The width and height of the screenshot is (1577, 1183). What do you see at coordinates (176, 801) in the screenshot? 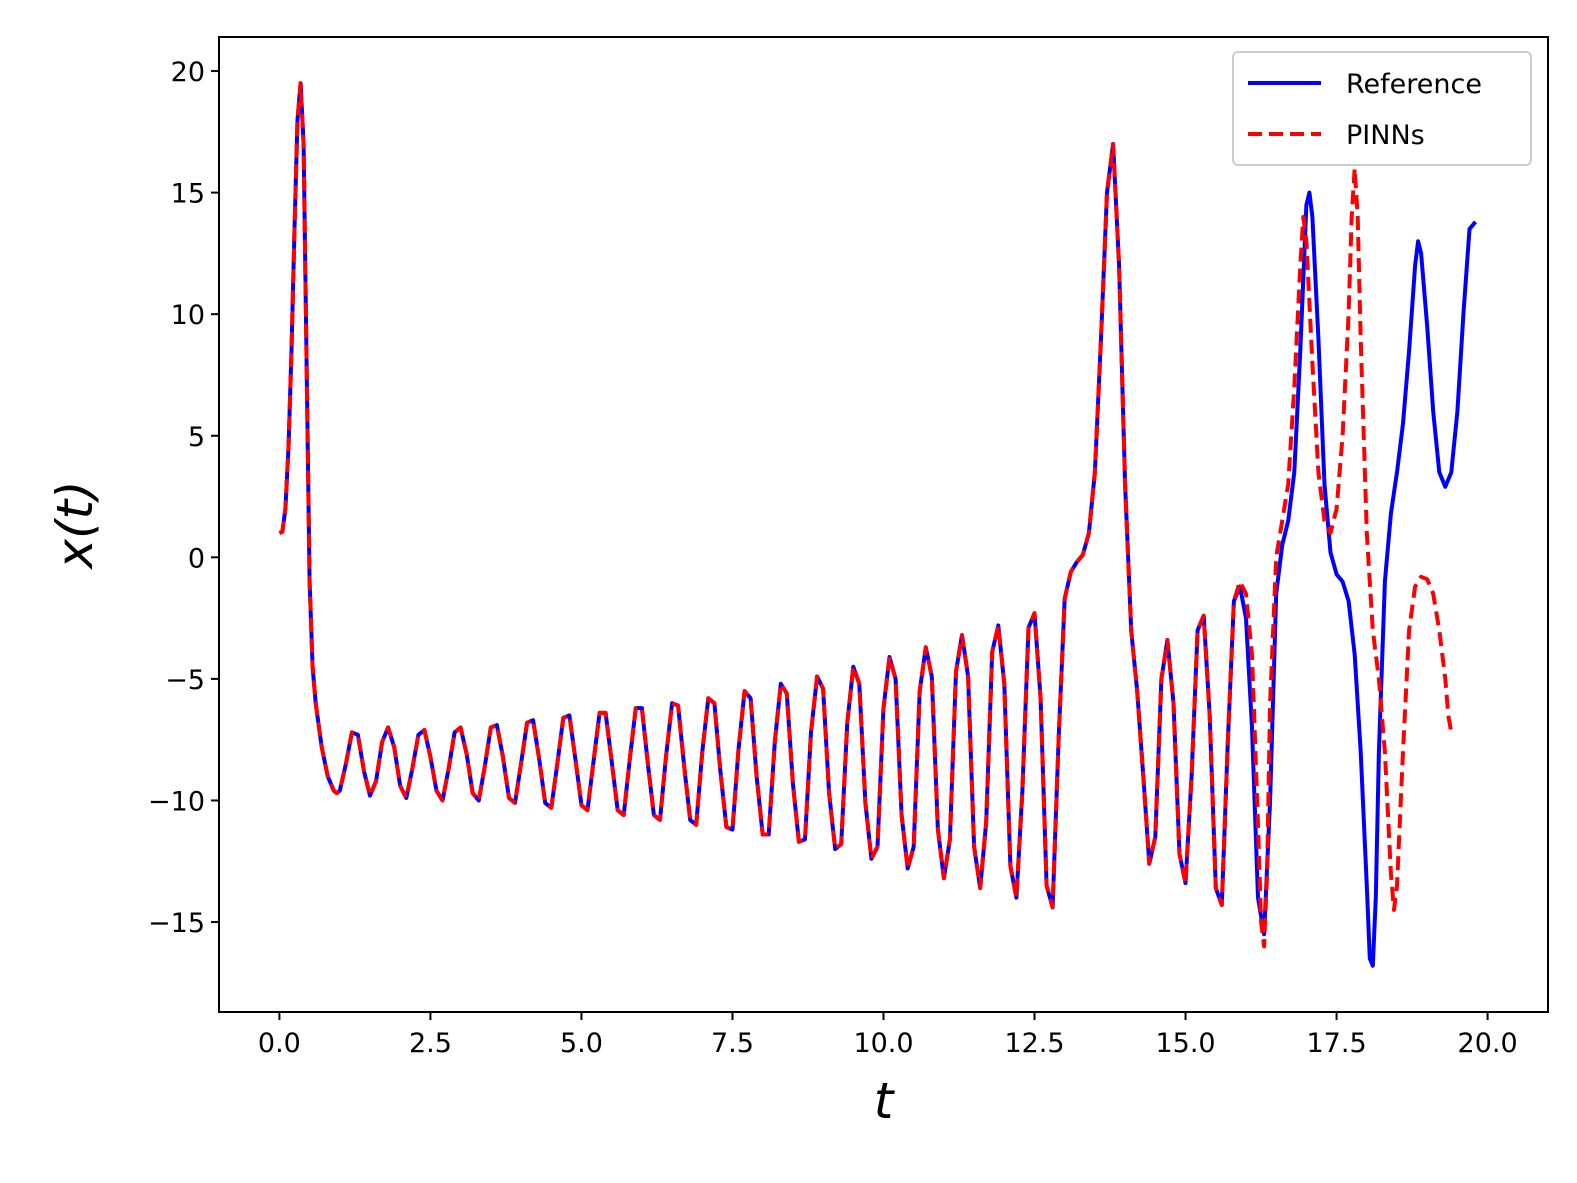
I see `y-tick-label: −10` at bounding box center [176, 801].